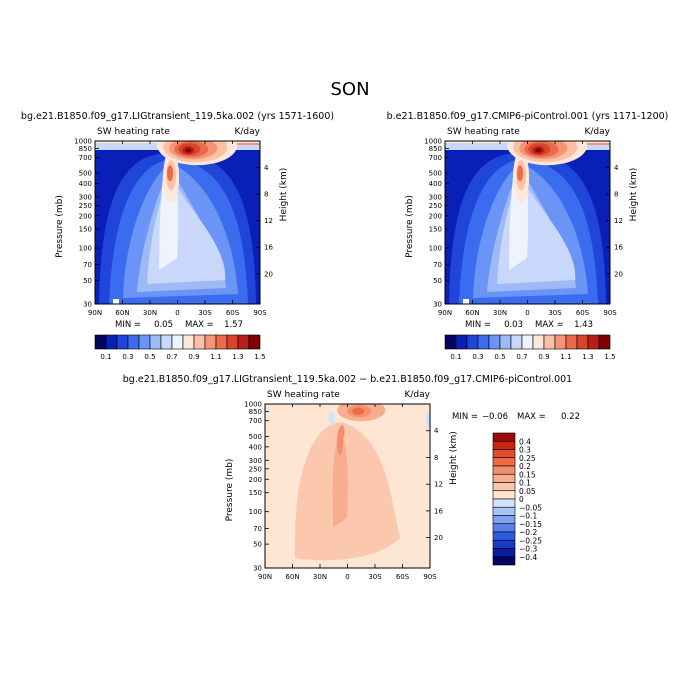 The height and width of the screenshot is (700, 700). I want to click on colorbar-label: 0.15, so click(527, 474).